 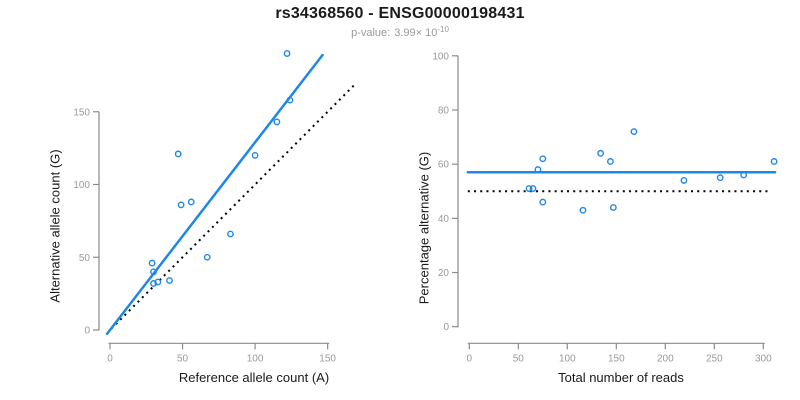 What do you see at coordinates (254, 377) in the screenshot?
I see `left-xaxis-title: Reference allele count (A)` at bounding box center [254, 377].